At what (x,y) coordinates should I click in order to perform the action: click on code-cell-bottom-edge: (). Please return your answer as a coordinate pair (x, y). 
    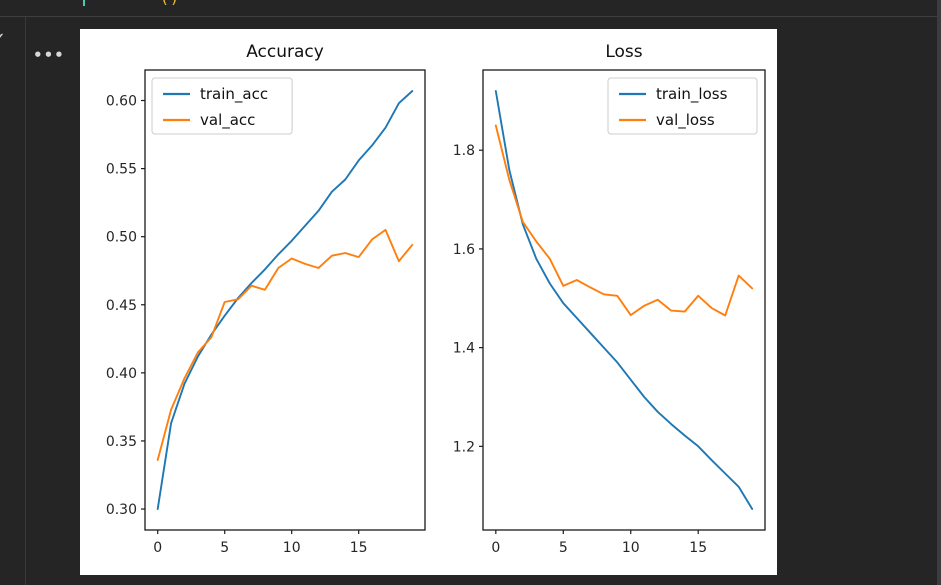
    Looking at the image, I should click on (470, 8).